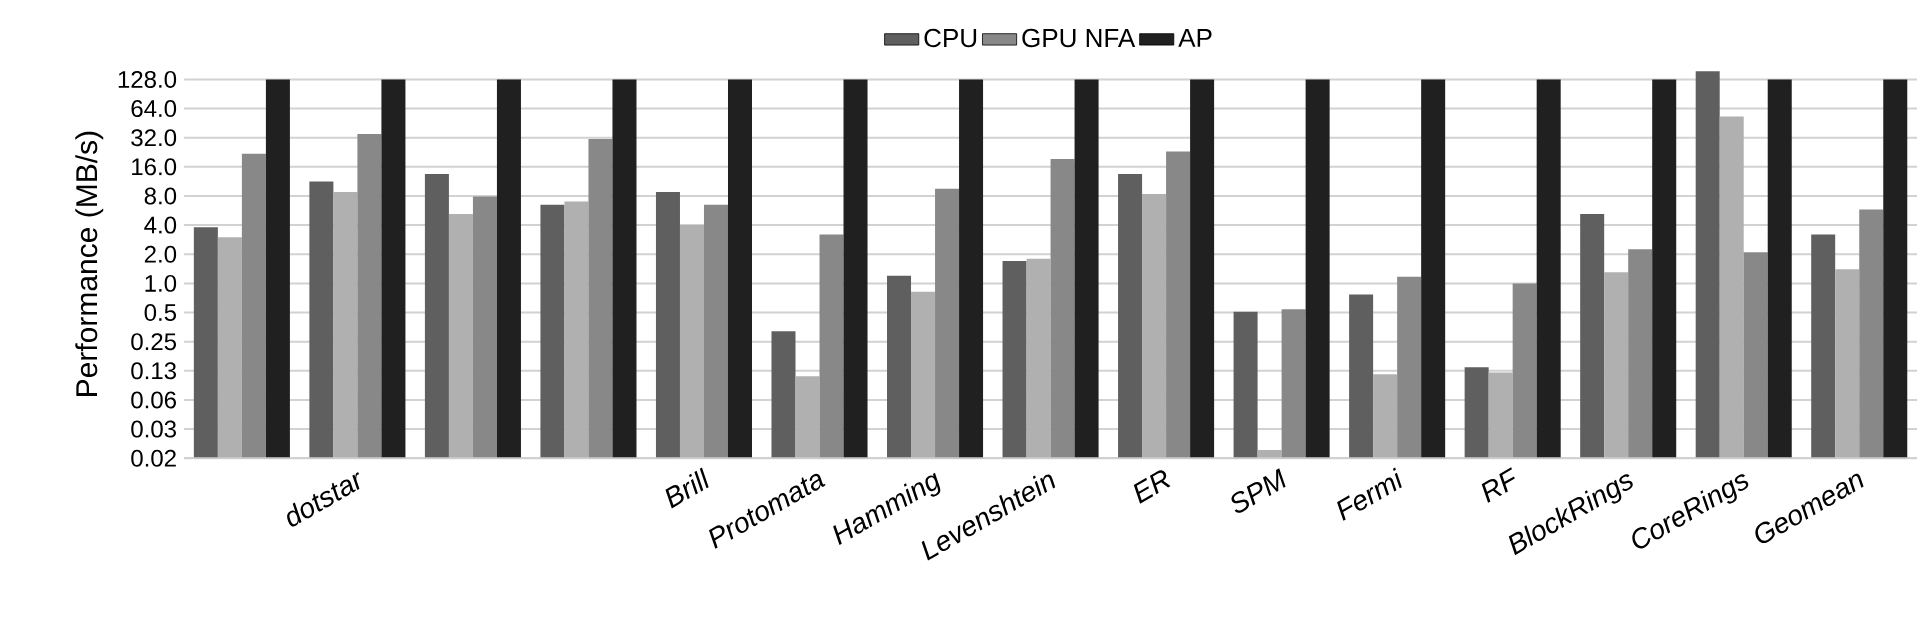  What do you see at coordinates (153, 400) in the screenshot?
I see `y-tick-label: 0.06` at bounding box center [153, 400].